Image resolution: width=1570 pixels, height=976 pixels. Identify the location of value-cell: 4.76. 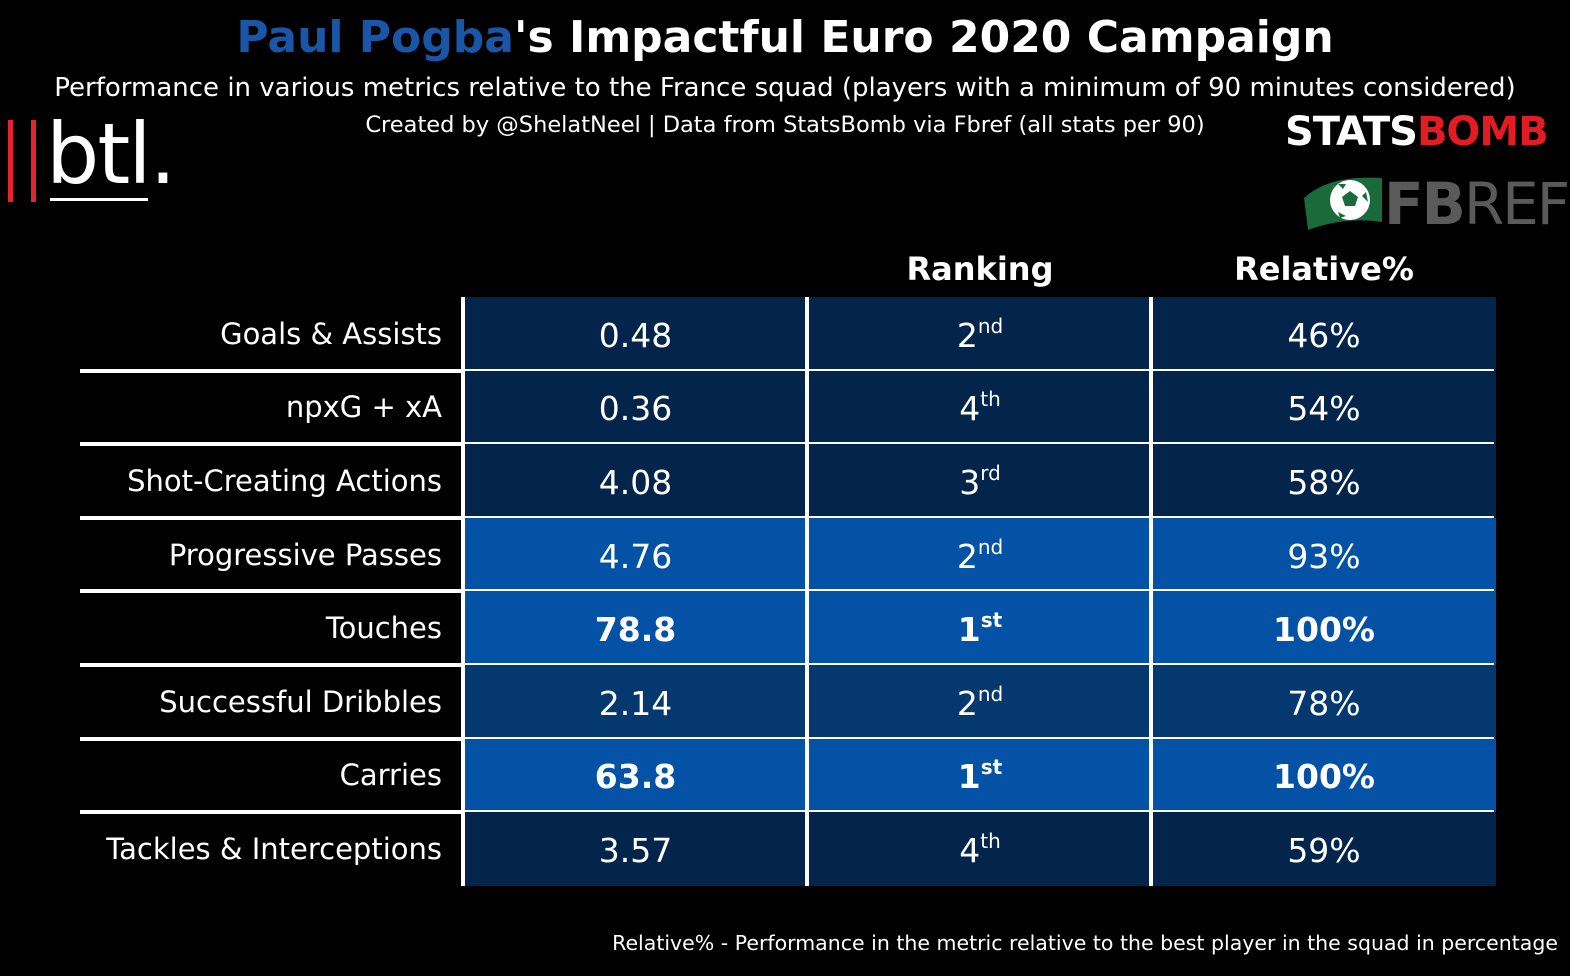
(635, 556).